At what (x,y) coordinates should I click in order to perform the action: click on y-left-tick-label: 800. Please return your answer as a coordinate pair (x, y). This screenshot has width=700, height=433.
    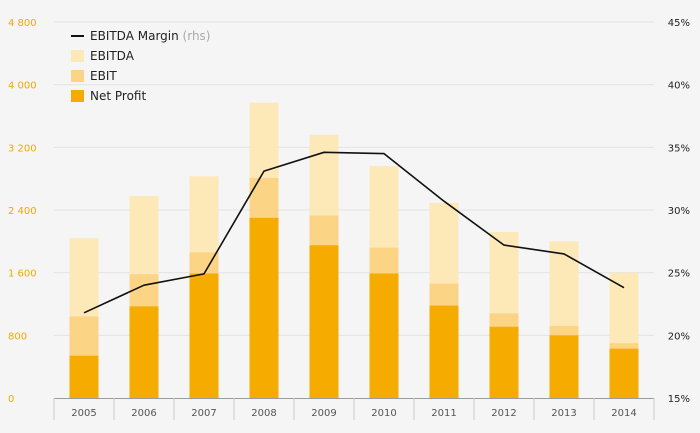
    Looking at the image, I should click on (17, 336).